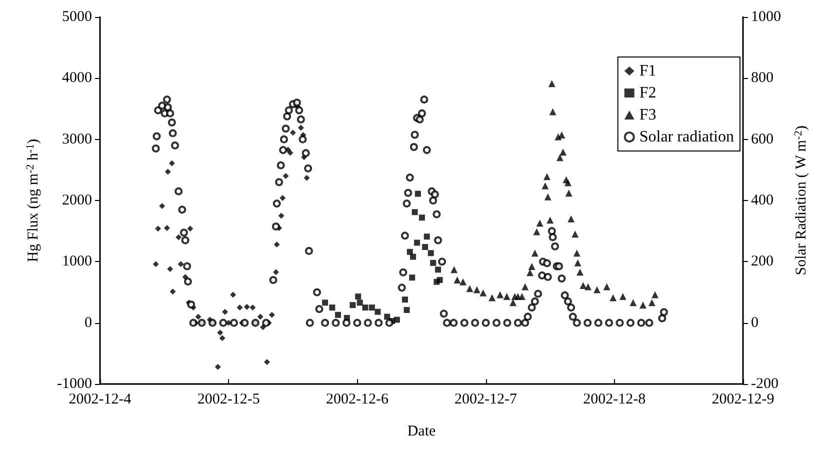 The image size is (822, 453). What do you see at coordinates (100, 400) in the screenshot?
I see `x-tick-label: 2002-12-4` at bounding box center [100, 400].